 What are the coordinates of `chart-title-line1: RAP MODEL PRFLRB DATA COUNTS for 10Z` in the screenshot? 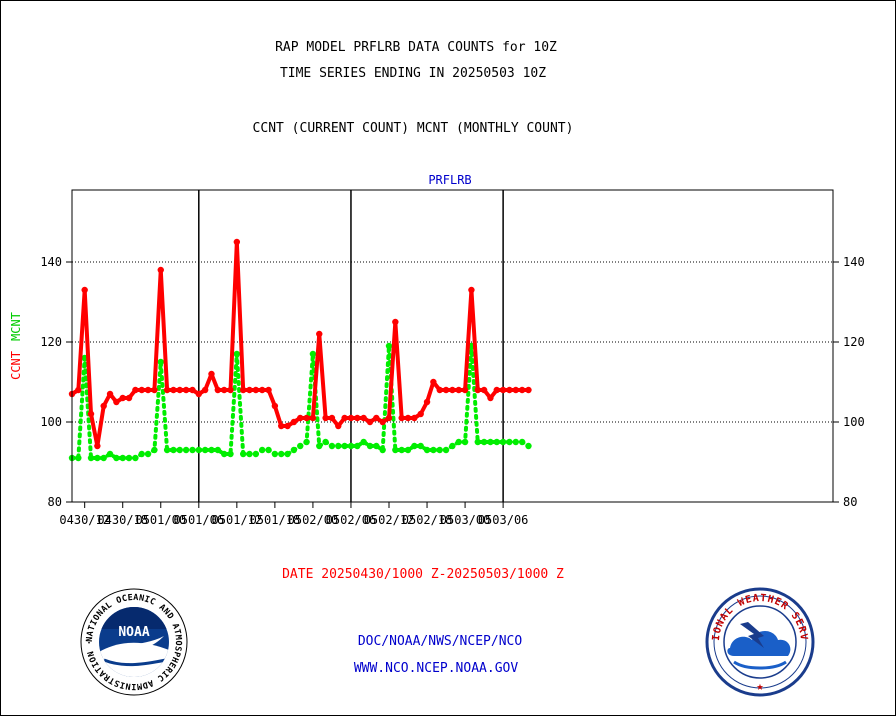 It's located at (416, 47).